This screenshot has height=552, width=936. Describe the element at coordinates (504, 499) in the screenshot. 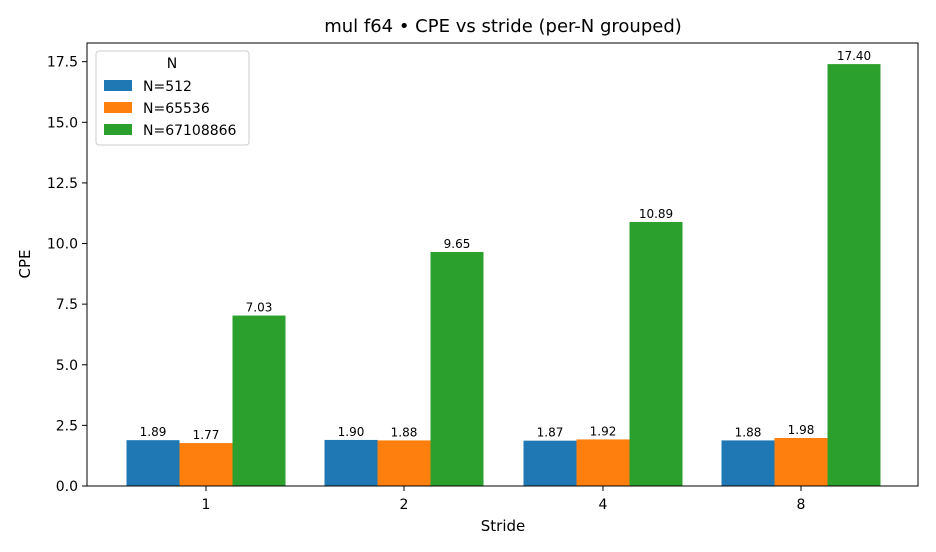

I see `x-axis: 1 2 4 8` at that location.